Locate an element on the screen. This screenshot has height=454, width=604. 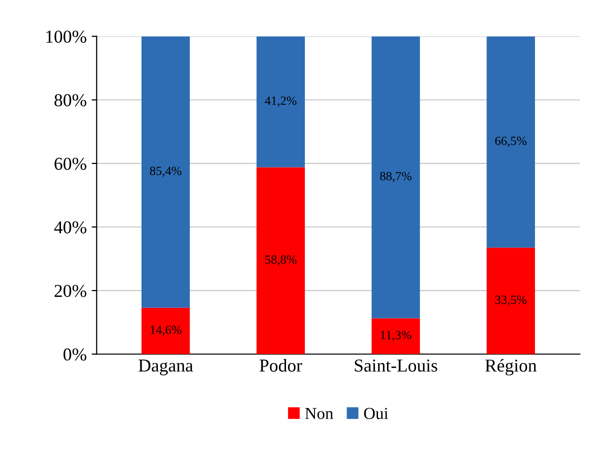
legend-label: Non is located at coordinates (319, 414).